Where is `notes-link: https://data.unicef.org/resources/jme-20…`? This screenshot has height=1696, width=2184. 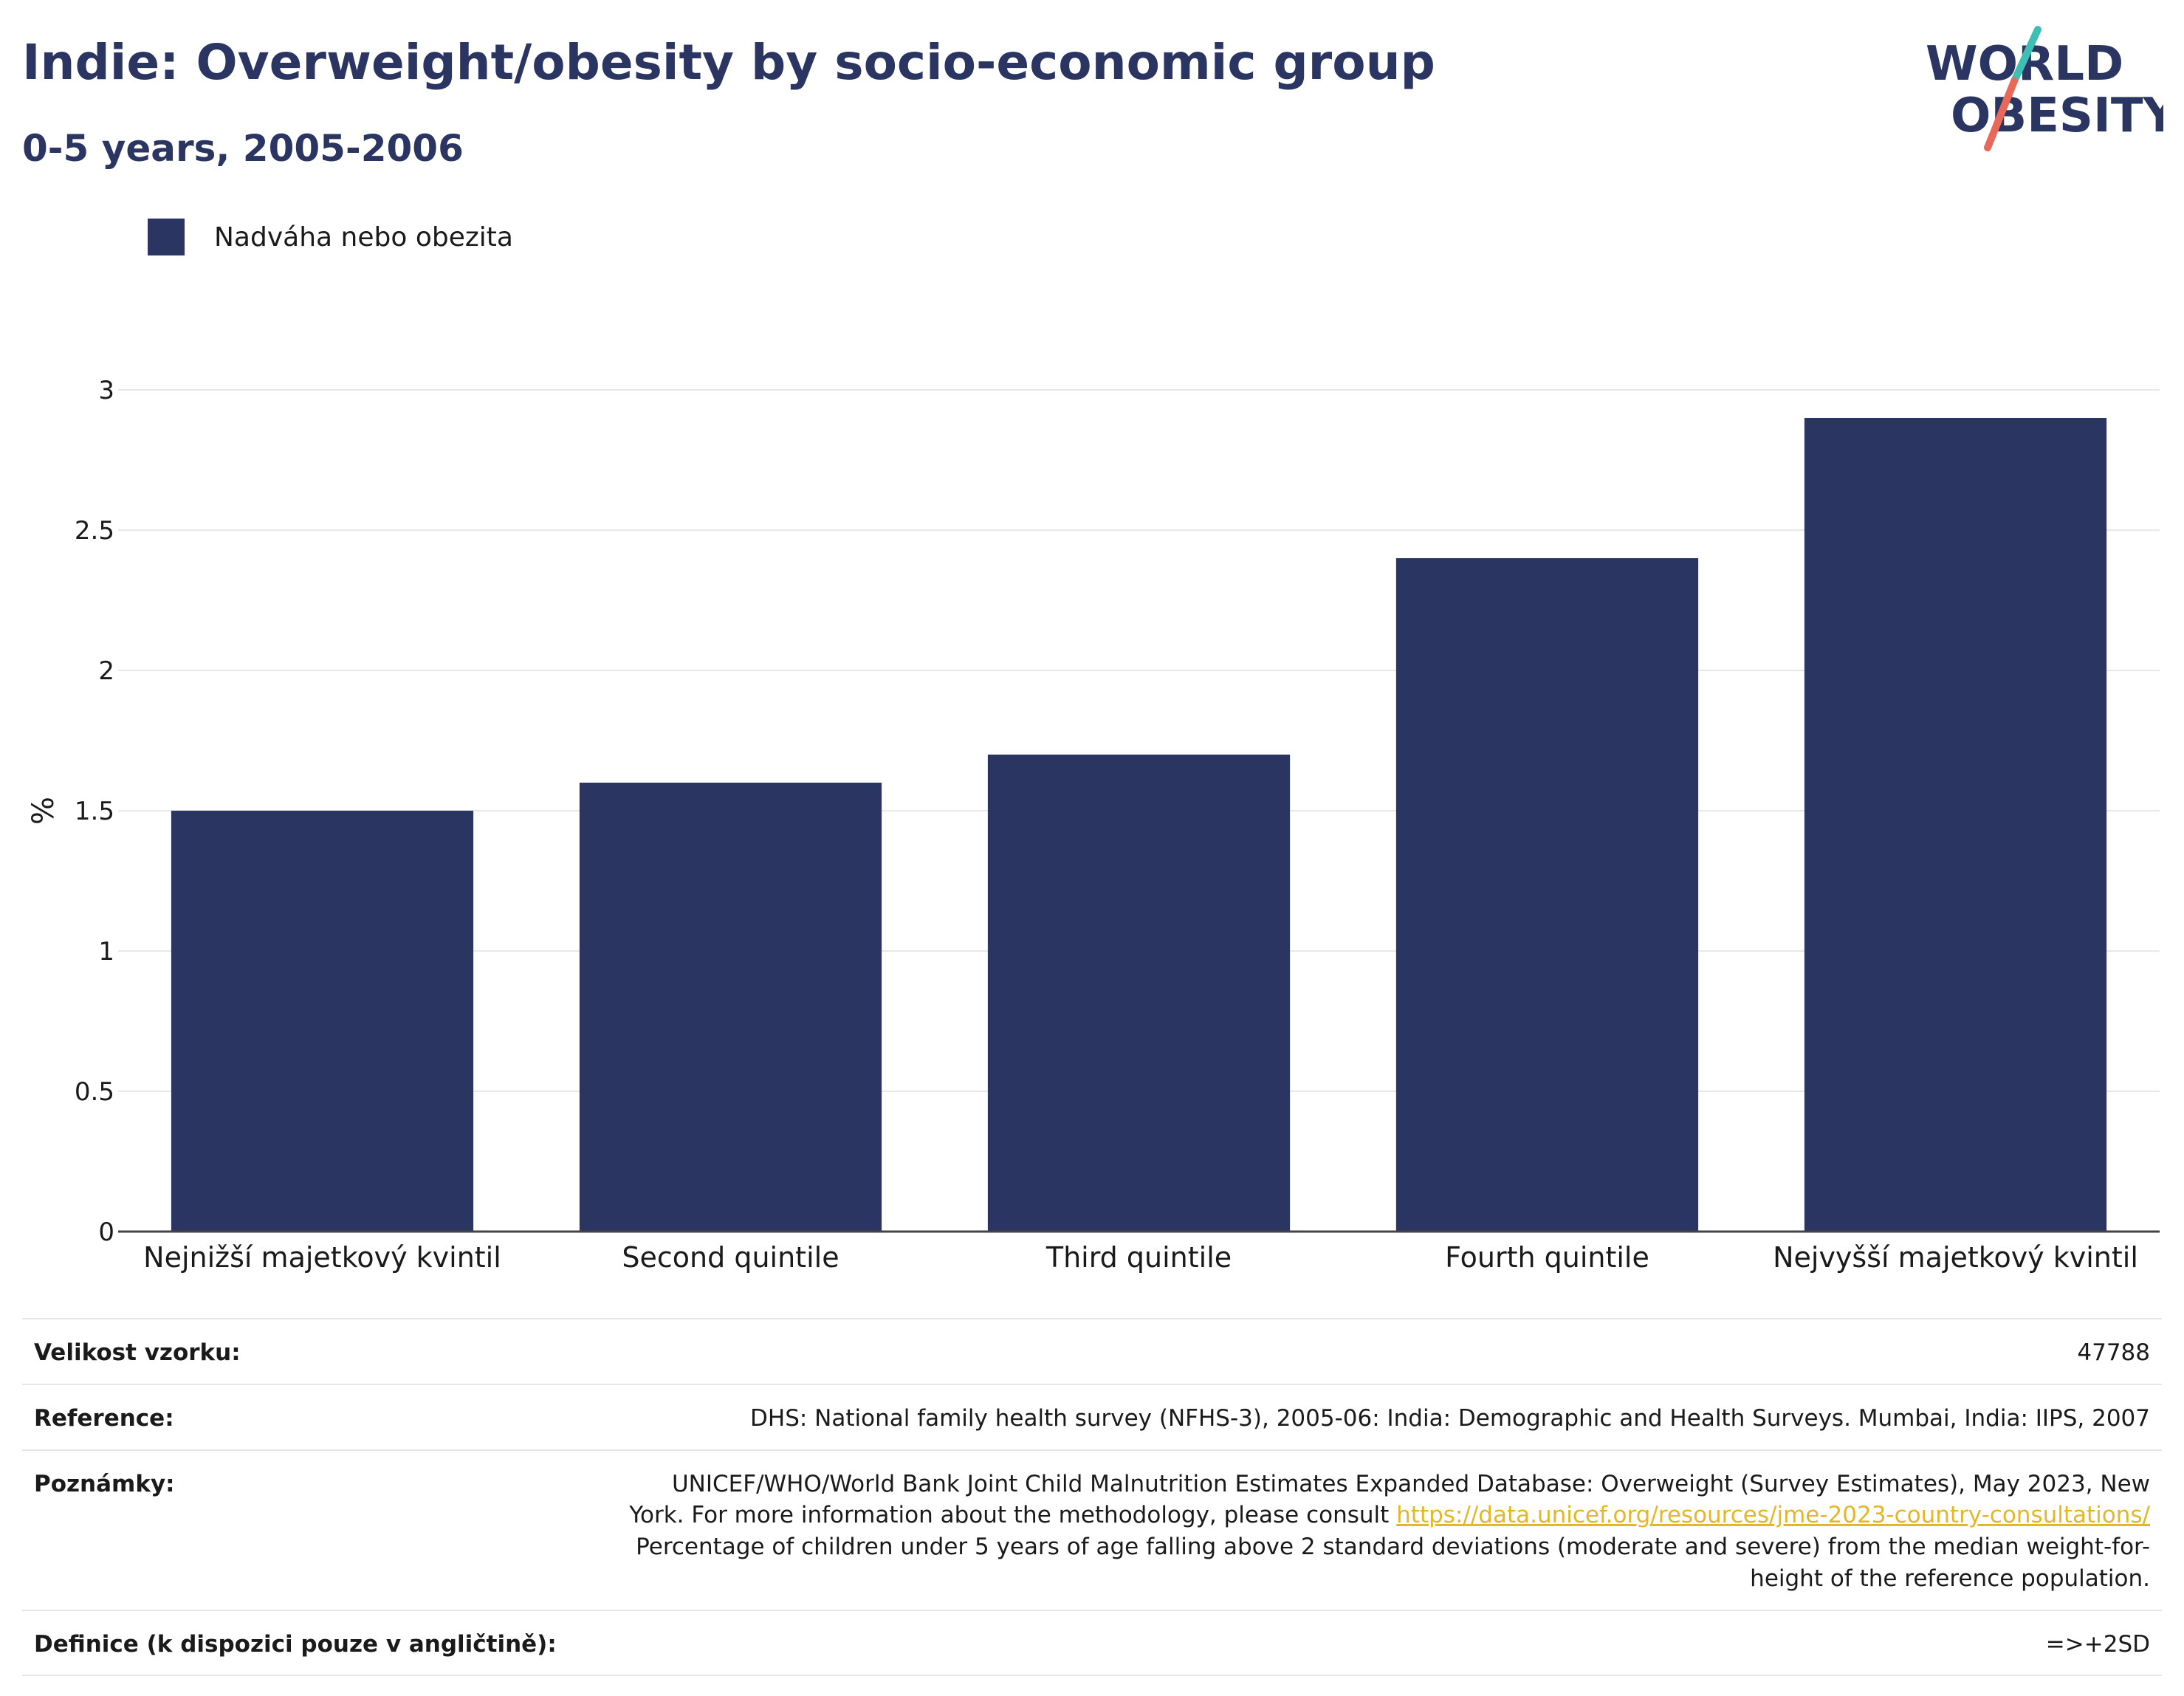
notes-link: https://data.unicef.org/resources/jme-20… is located at coordinates (1773, 1515).